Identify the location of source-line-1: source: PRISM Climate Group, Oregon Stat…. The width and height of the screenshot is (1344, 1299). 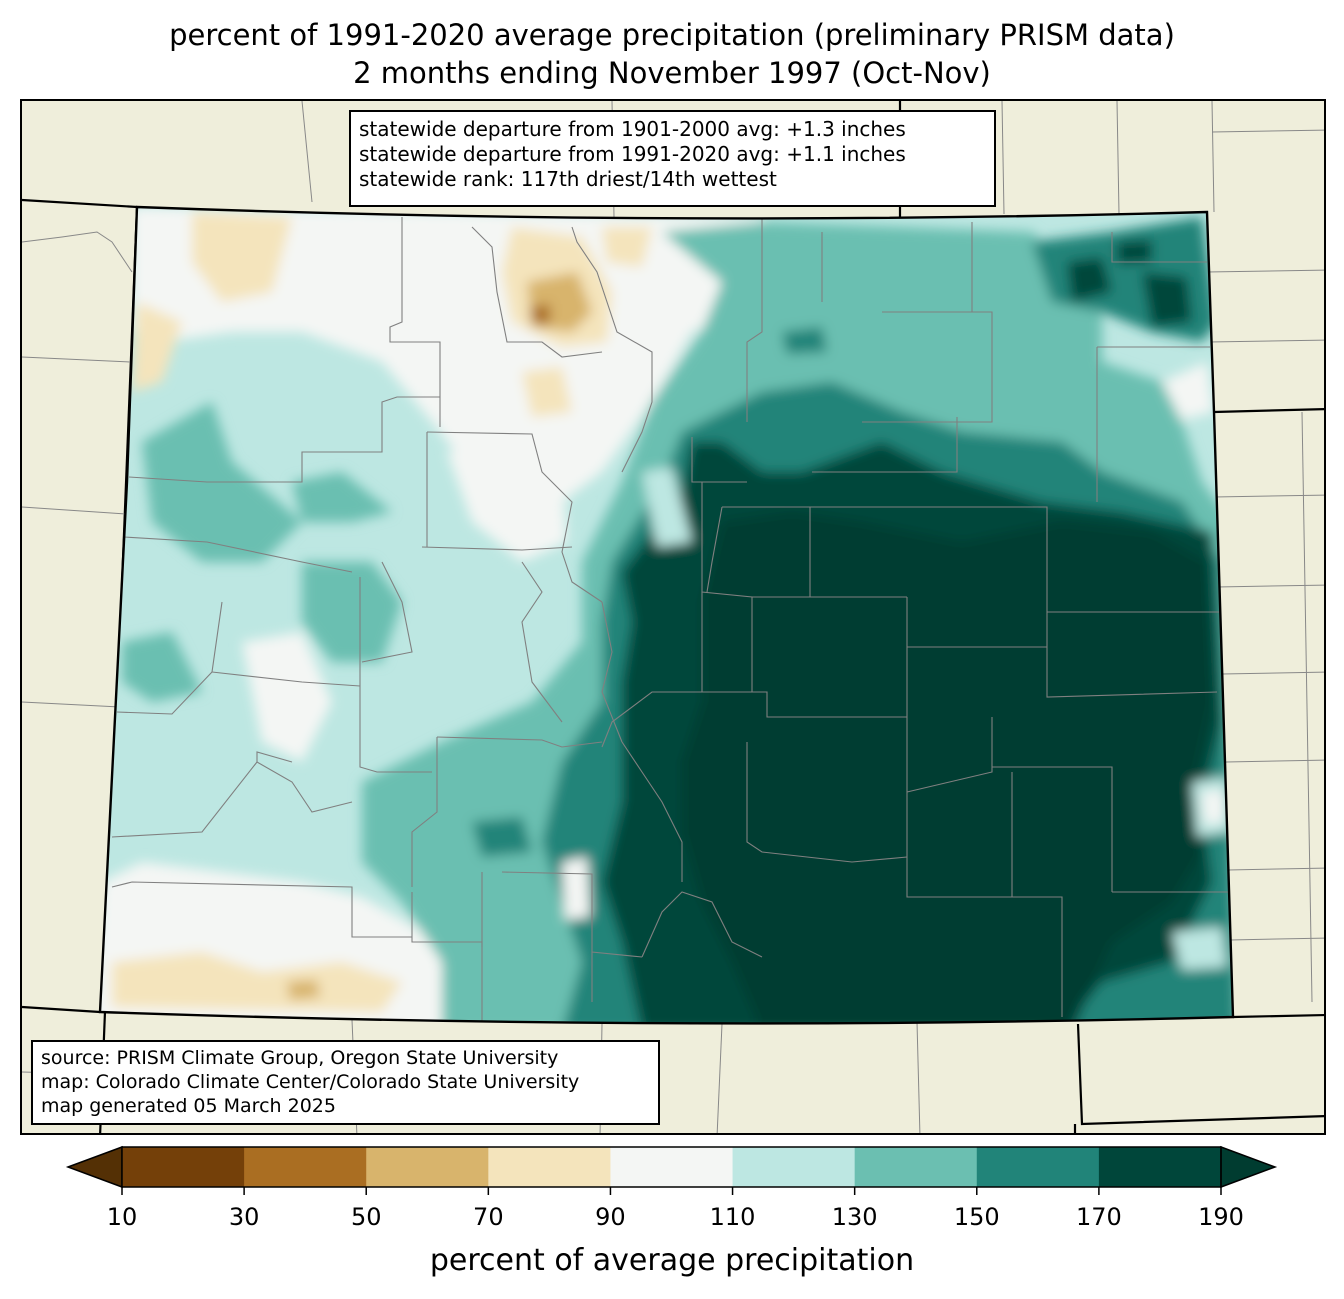
(300, 1058).